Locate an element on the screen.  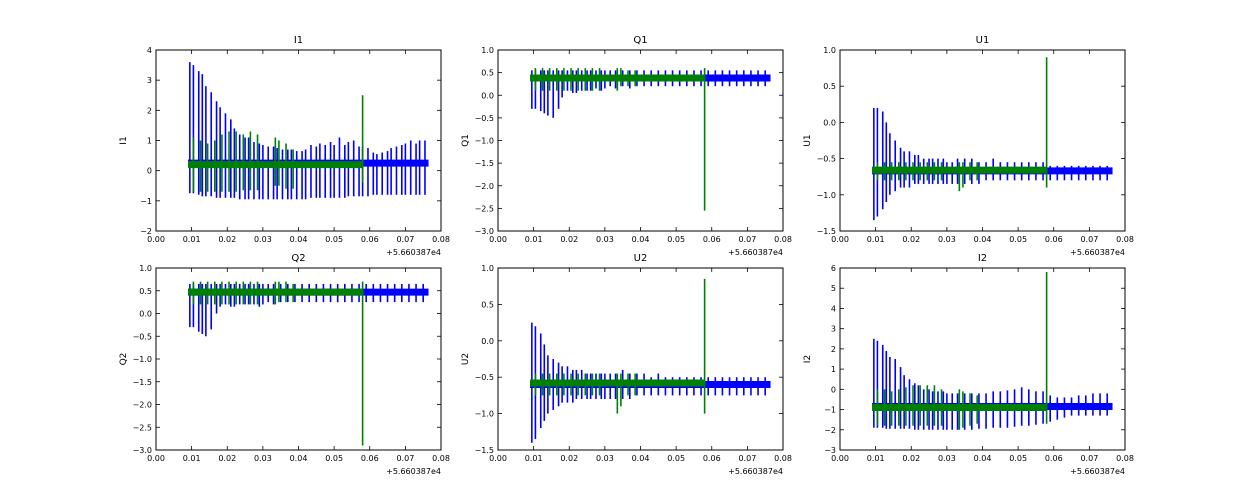
y-axis-label: I1 is located at coordinates (124, 140).